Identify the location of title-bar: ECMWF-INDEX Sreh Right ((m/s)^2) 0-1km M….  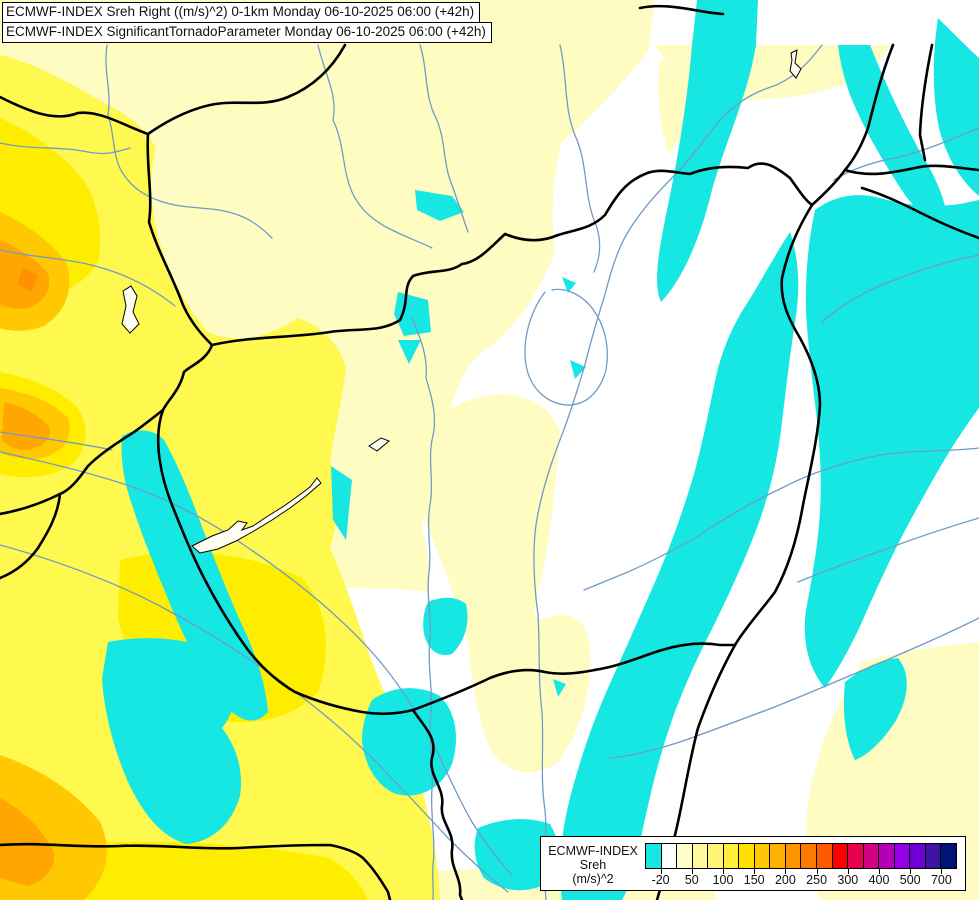
(247, 22).